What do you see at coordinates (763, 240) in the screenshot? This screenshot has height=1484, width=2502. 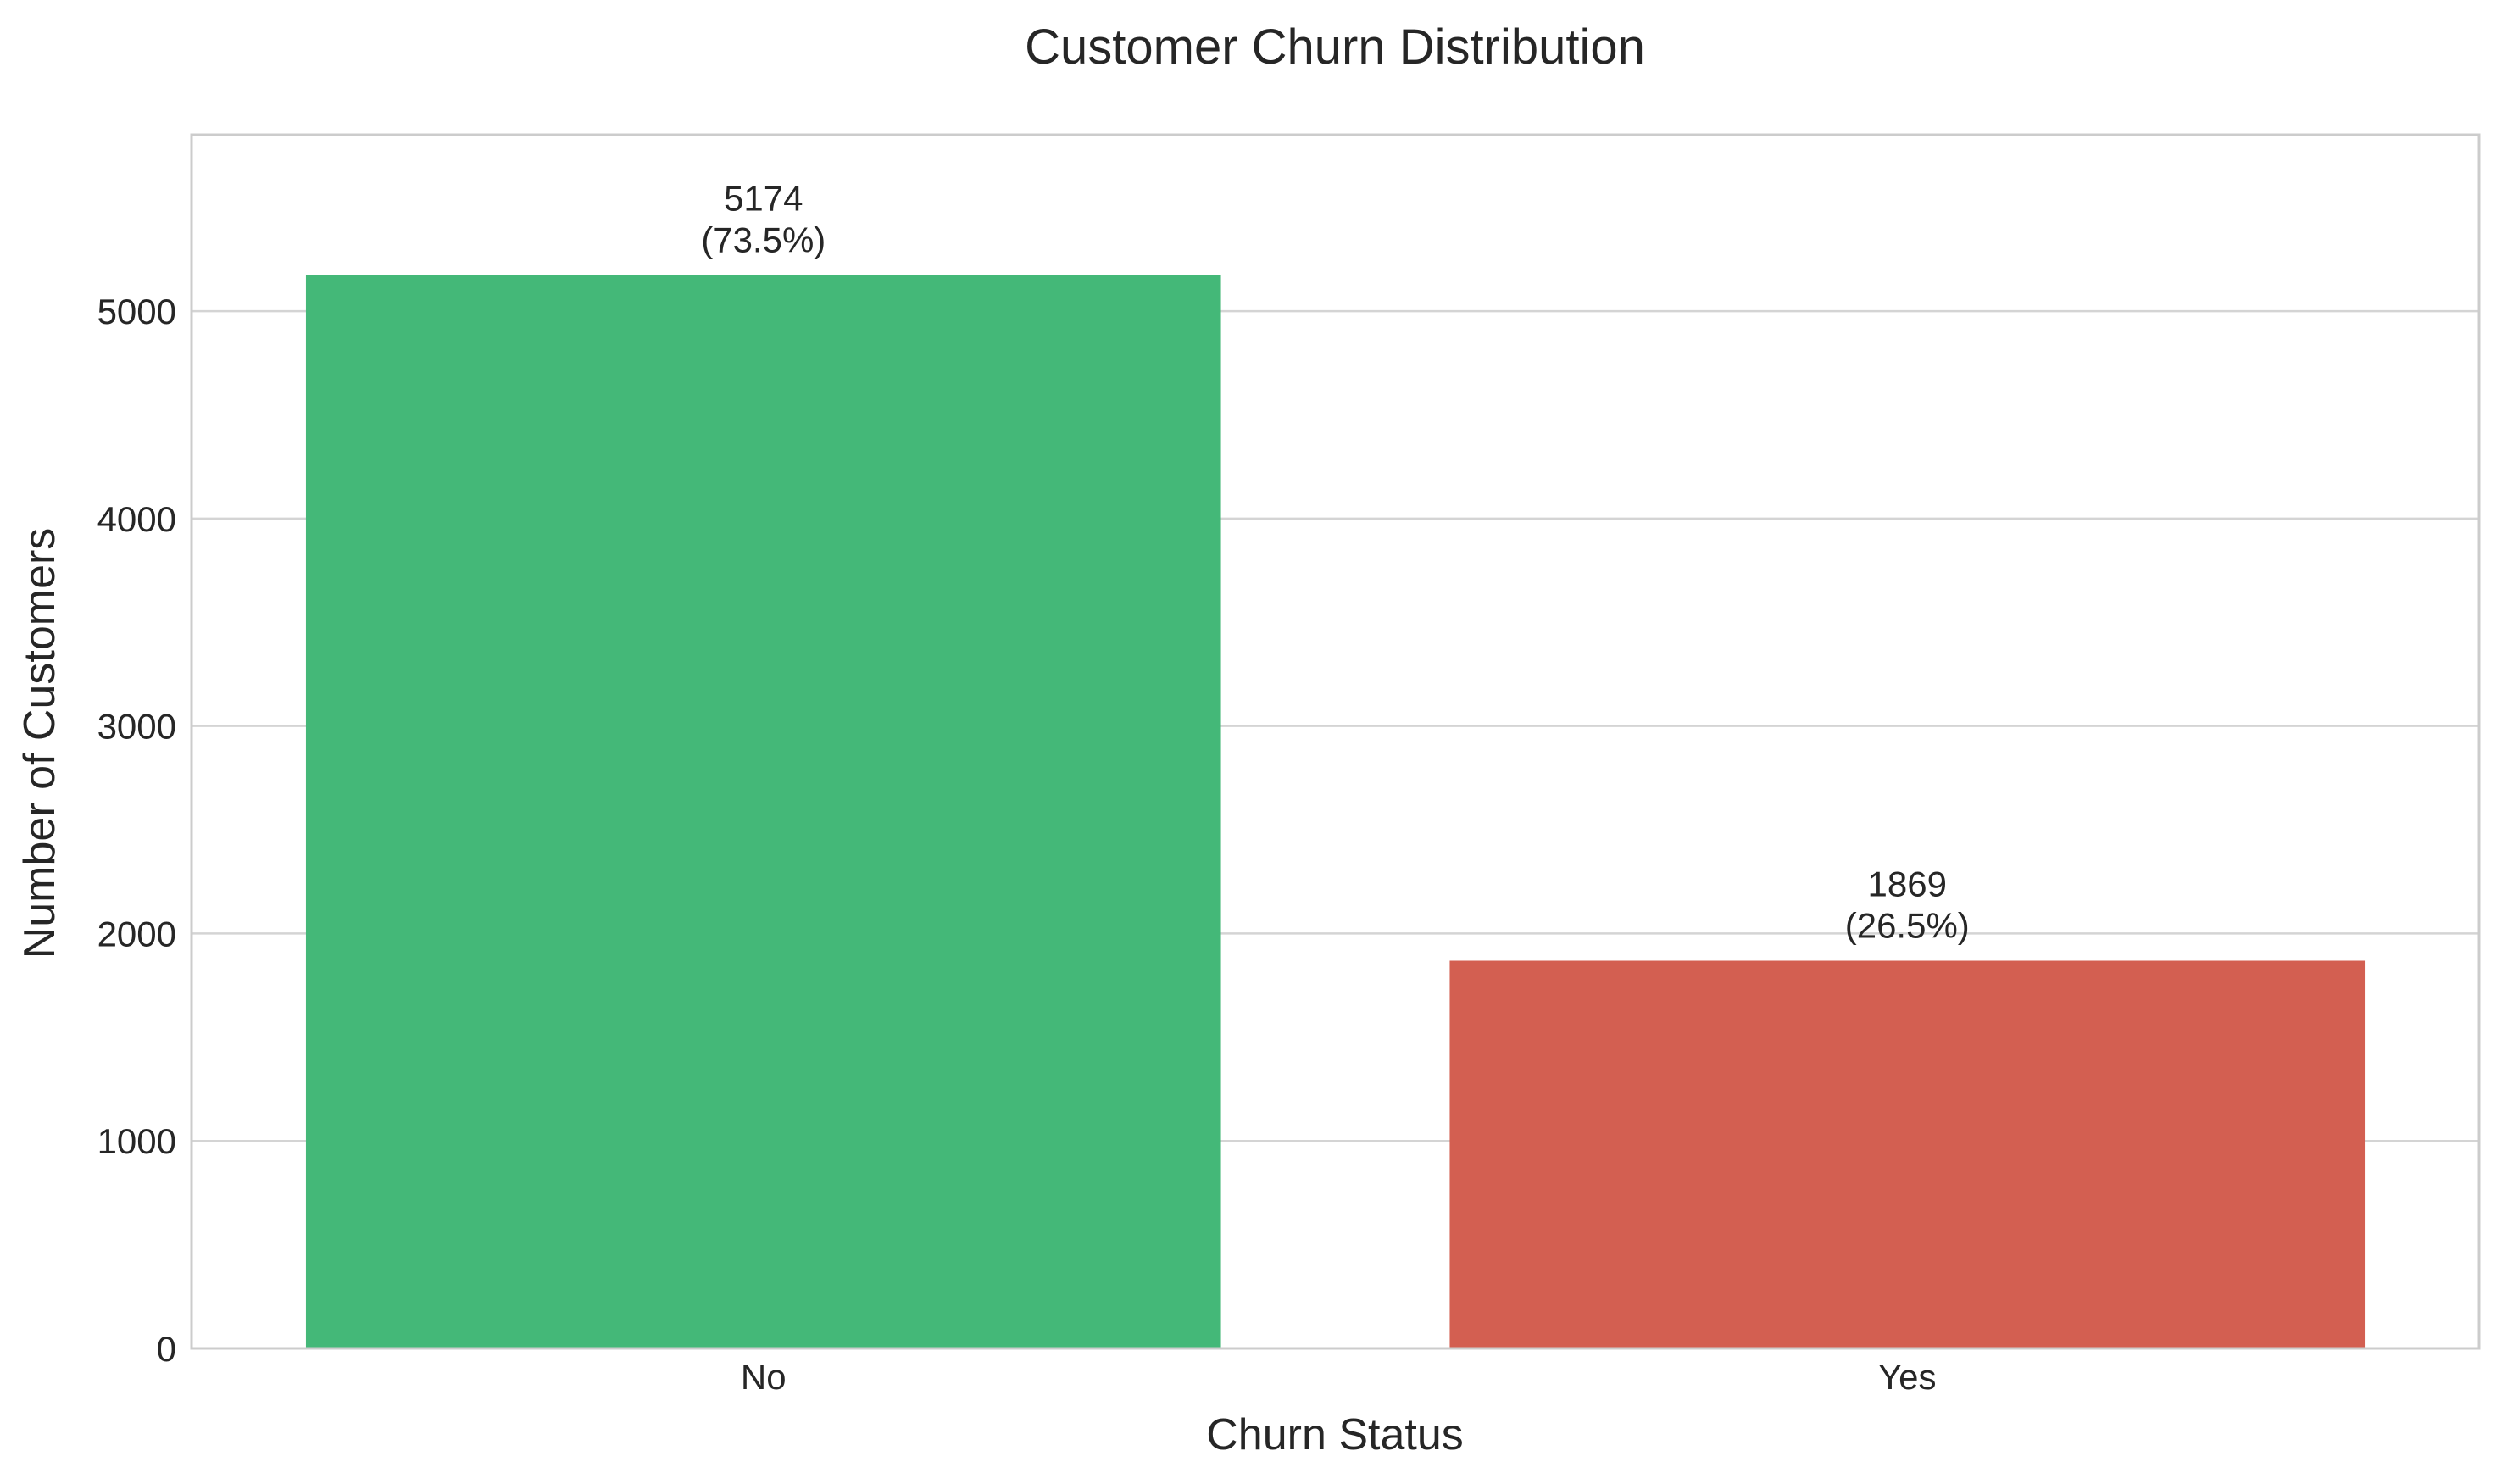 I see `bar-percent-label: (73.5%)` at bounding box center [763, 240].